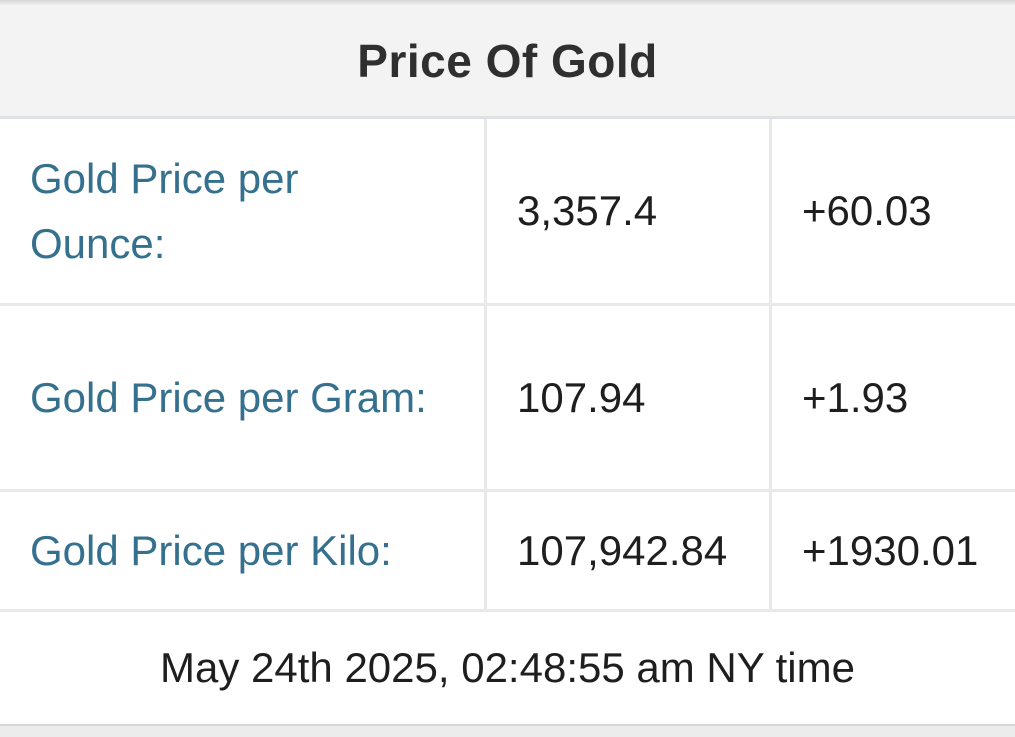 The width and height of the screenshot is (1015, 737). Describe the element at coordinates (626, 397) in the screenshot. I see `gold-price-gram-value: 107.94` at that location.